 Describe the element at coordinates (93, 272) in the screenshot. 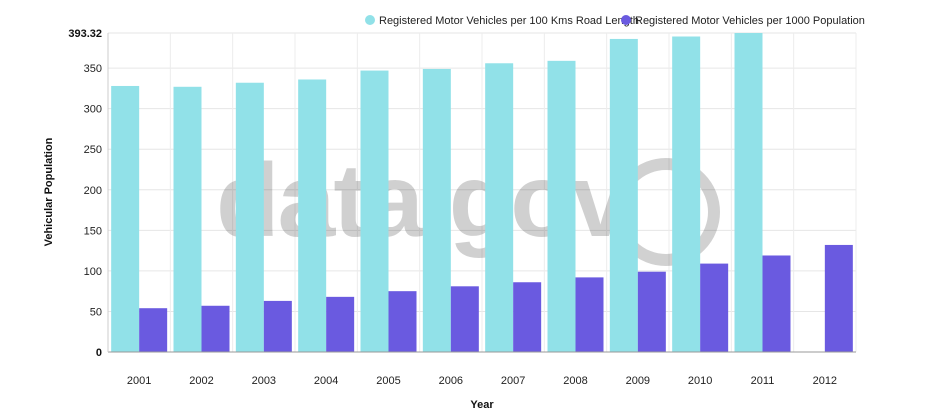

I see `y-tick-label: 100` at that location.